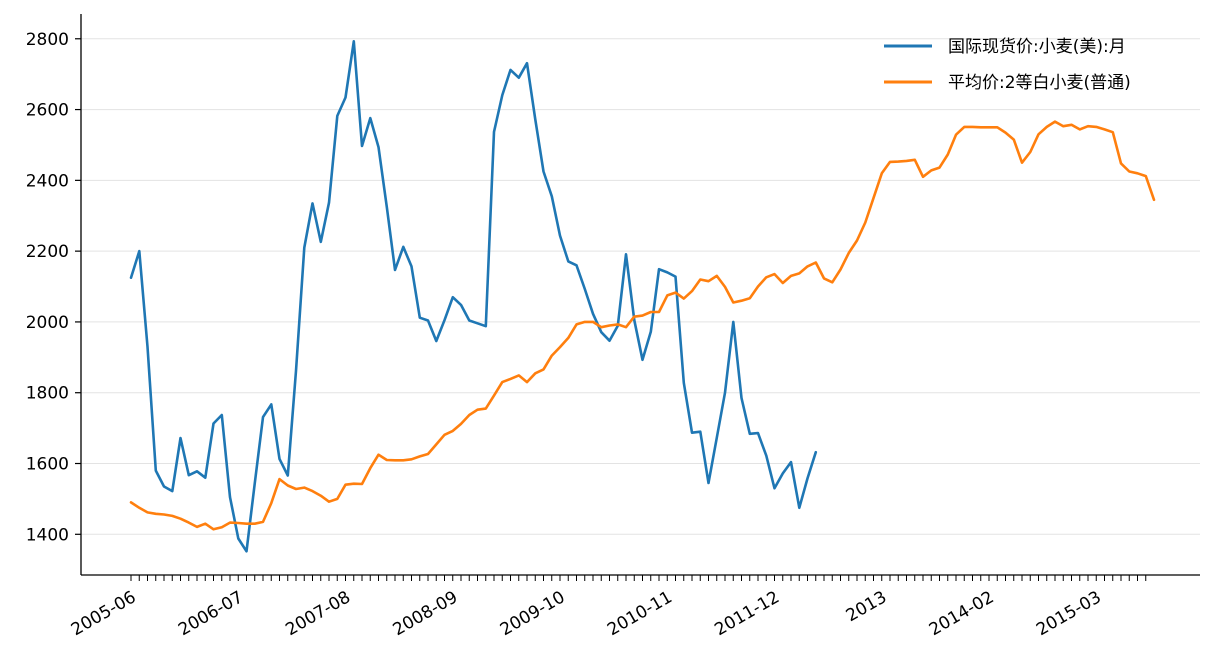 The width and height of the screenshot is (1216, 672). What do you see at coordinates (1069, 613) in the screenshot?
I see `x-tick-label: 2015-03` at bounding box center [1069, 613].